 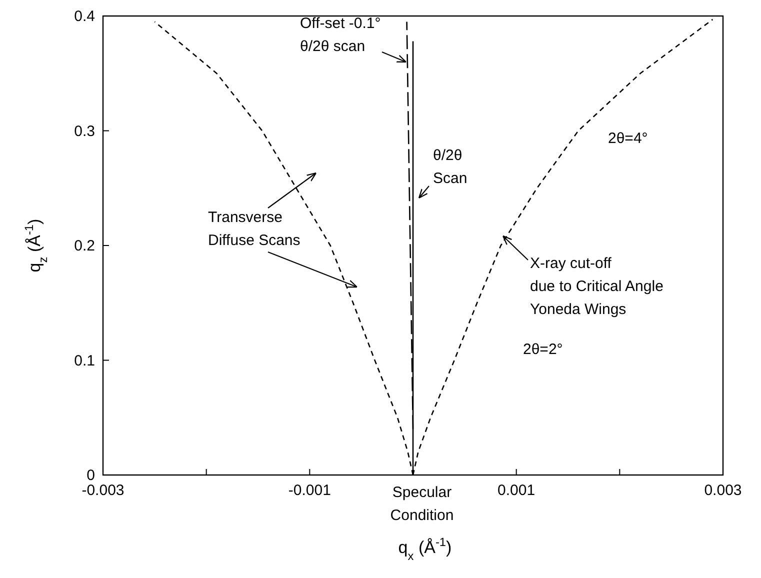 What do you see at coordinates (84, 16) in the screenshot?
I see `y-tick-label: 0.4` at bounding box center [84, 16].